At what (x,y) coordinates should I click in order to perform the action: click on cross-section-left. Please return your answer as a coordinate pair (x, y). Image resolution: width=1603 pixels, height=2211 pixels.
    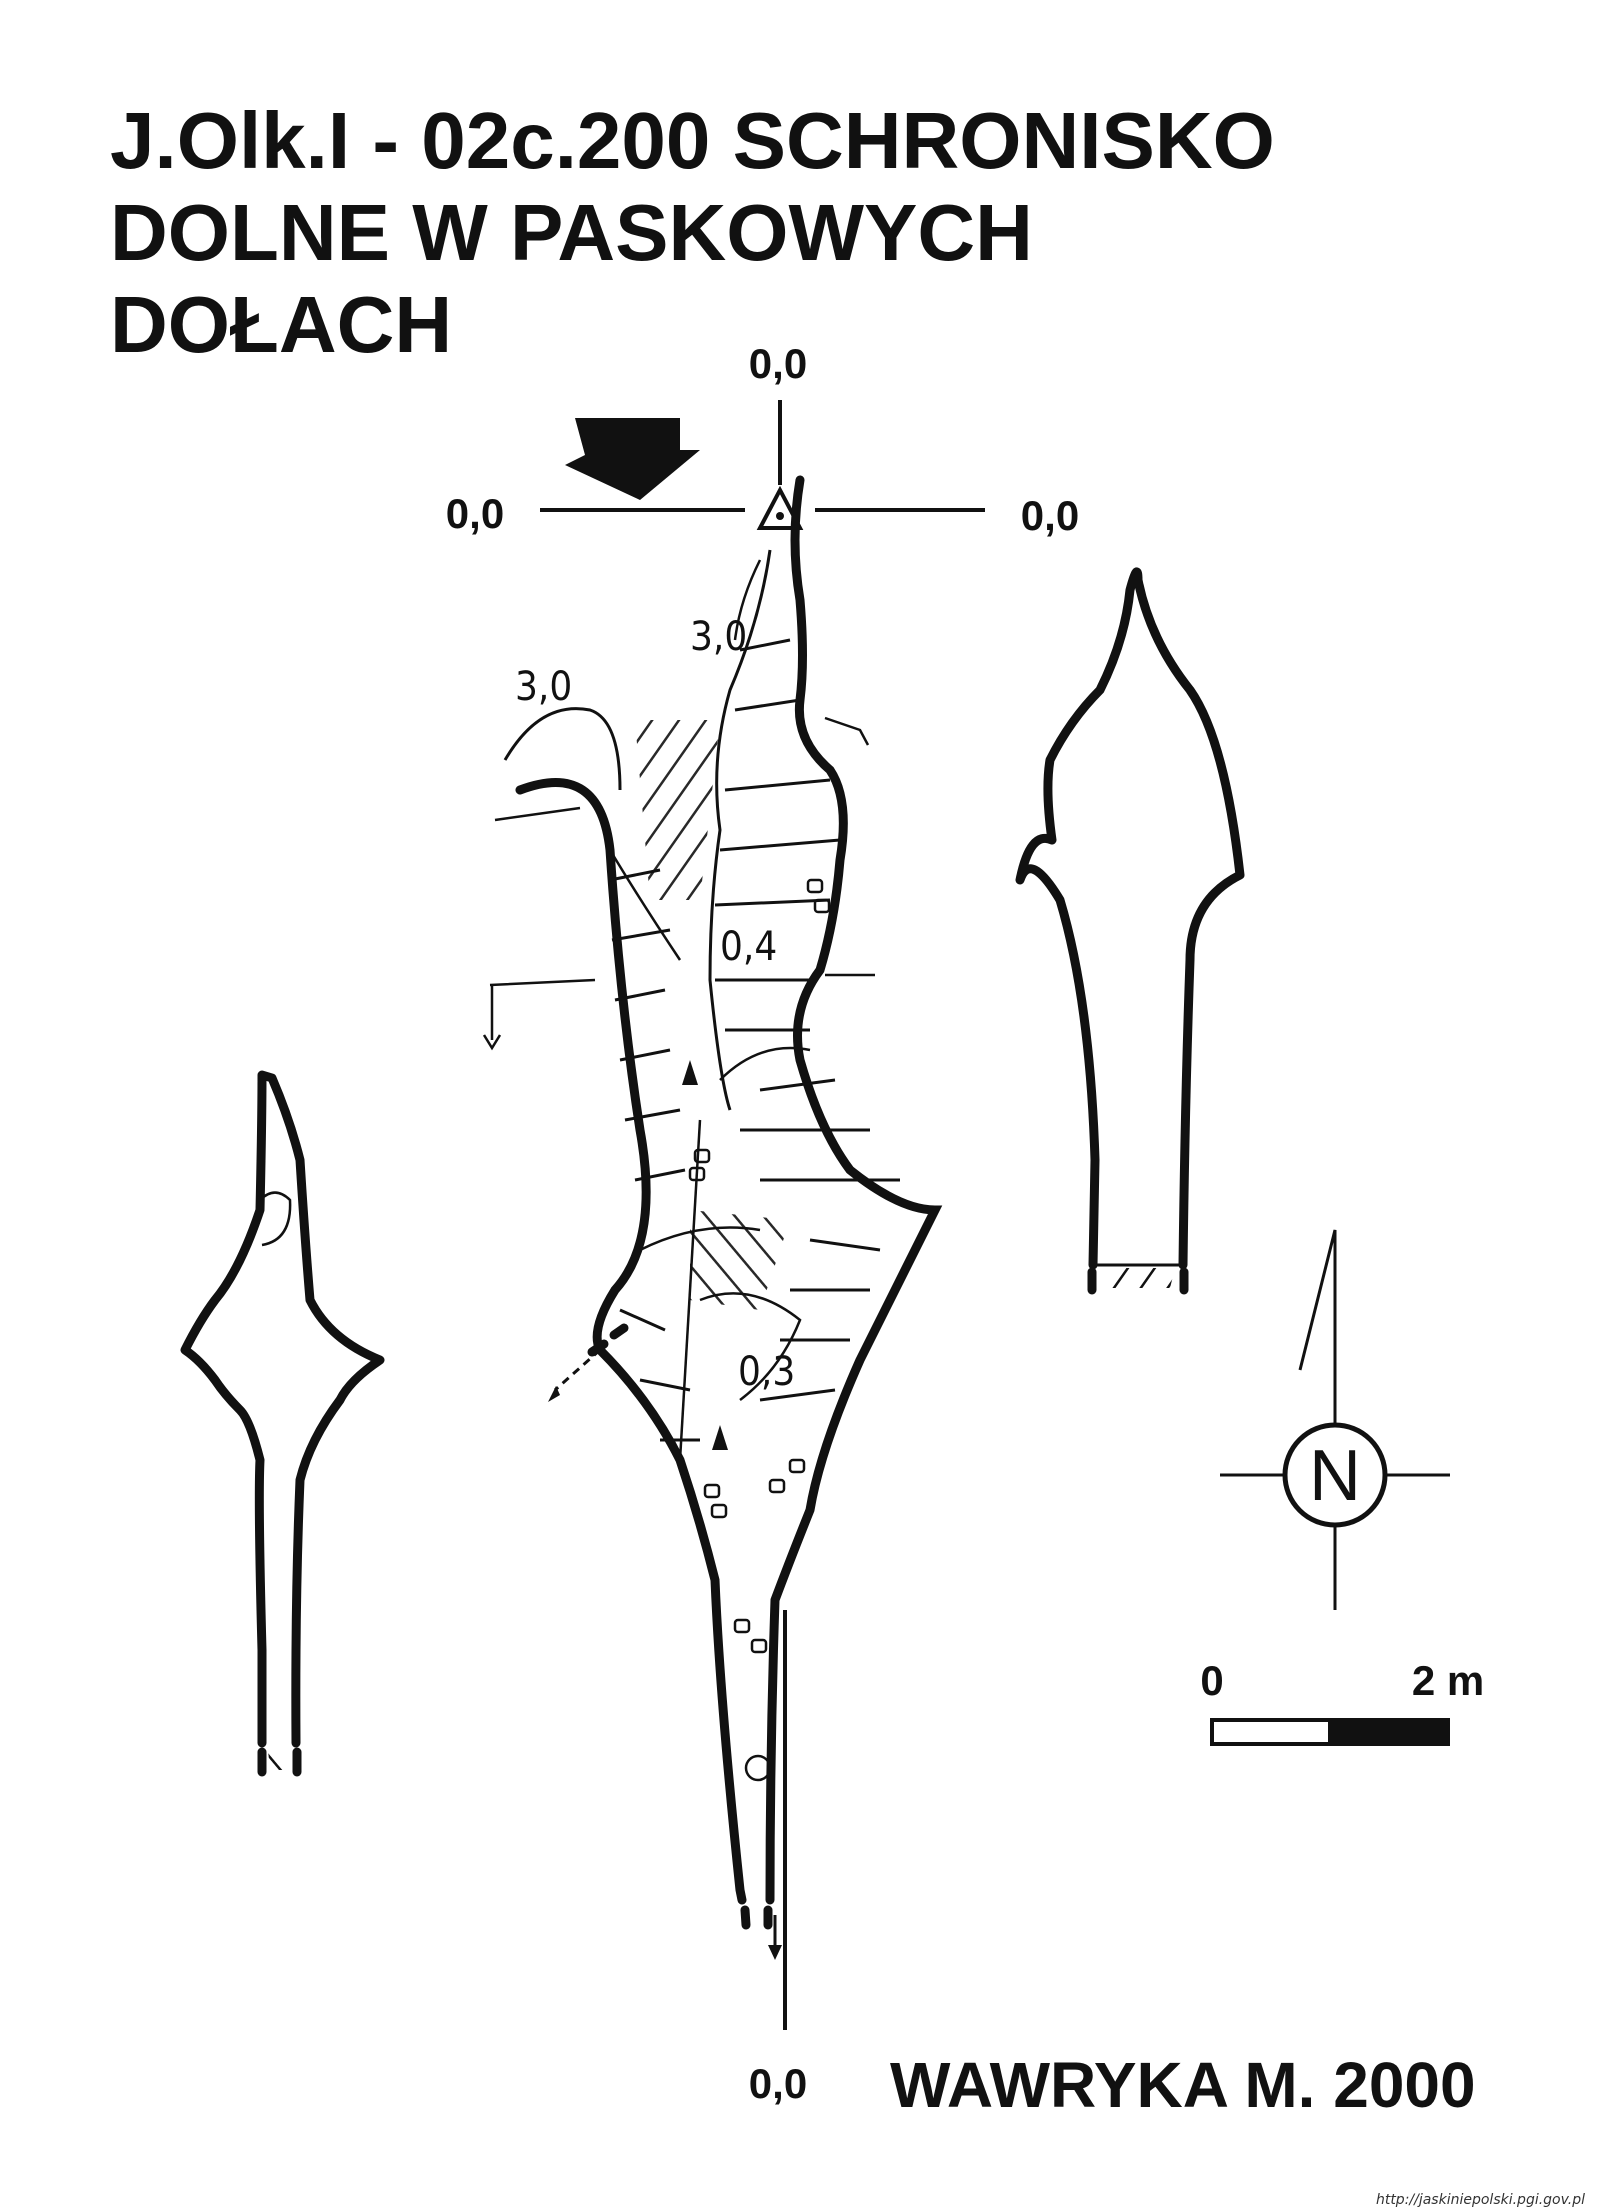
    Looking at the image, I should click on (282, 1409).